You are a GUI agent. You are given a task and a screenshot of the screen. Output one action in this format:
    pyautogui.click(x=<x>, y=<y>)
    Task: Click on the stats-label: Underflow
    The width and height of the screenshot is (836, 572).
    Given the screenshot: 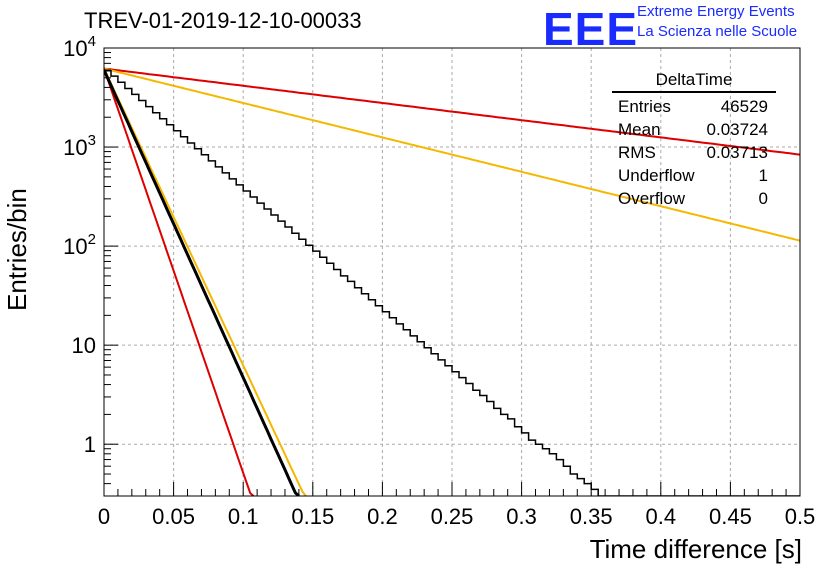 What is the action you would take?
    pyautogui.click(x=656, y=175)
    